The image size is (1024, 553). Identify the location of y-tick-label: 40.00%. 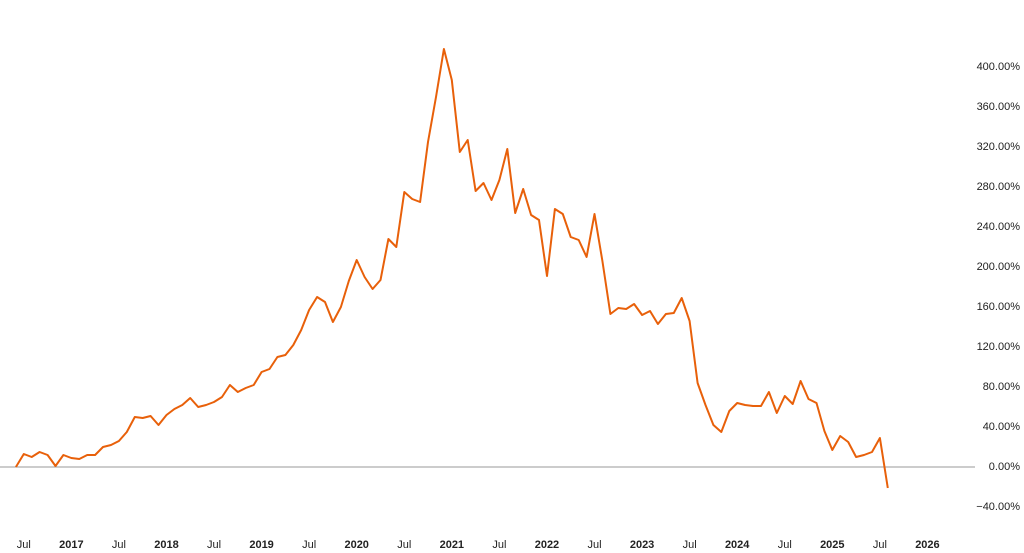
(1002, 427).